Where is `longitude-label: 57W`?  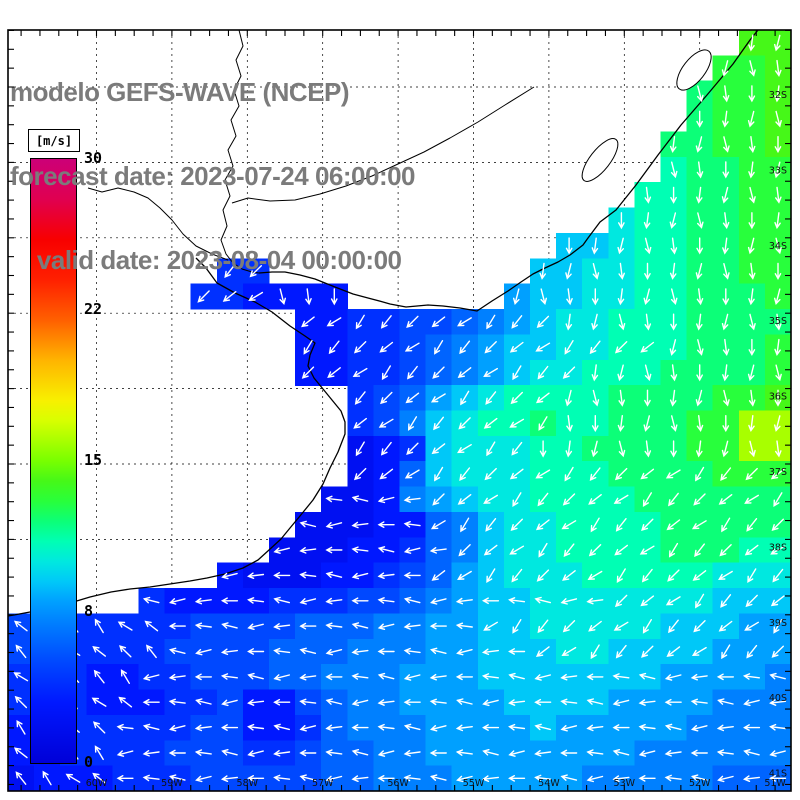 longitude-label: 57W is located at coordinates (323, 783).